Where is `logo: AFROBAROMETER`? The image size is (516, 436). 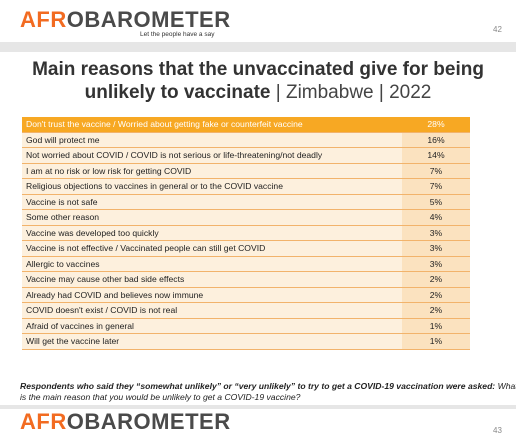
logo: AFROBAROMETER is located at coordinates (125, 20).